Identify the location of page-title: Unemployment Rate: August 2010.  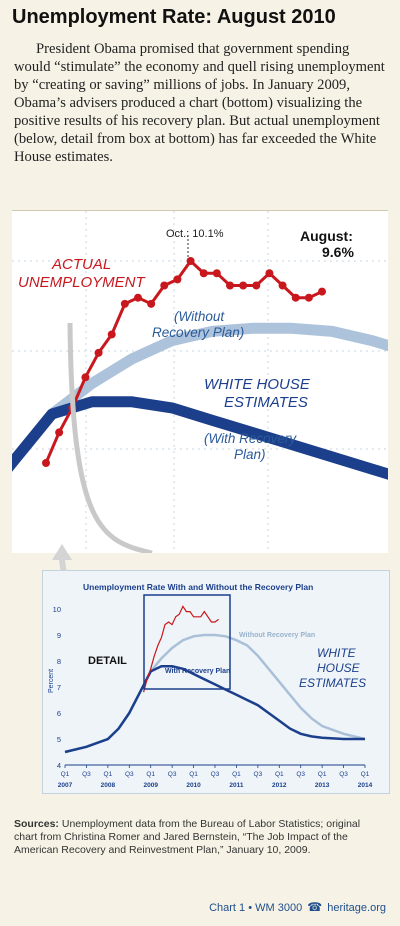
(174, 17).